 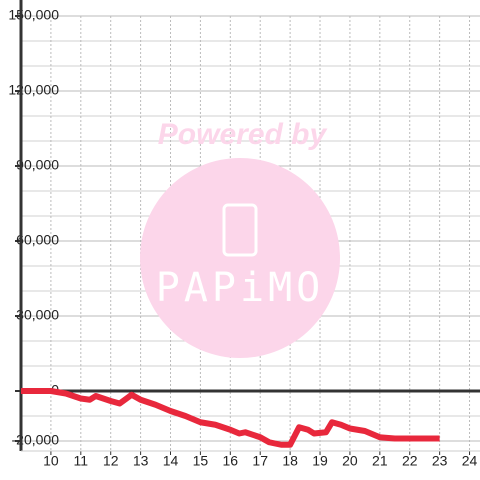 What do you see at coordinates (201, 461) in the screenshot?
I see `x-tick-label: 15` at bounding box center [201, 461].